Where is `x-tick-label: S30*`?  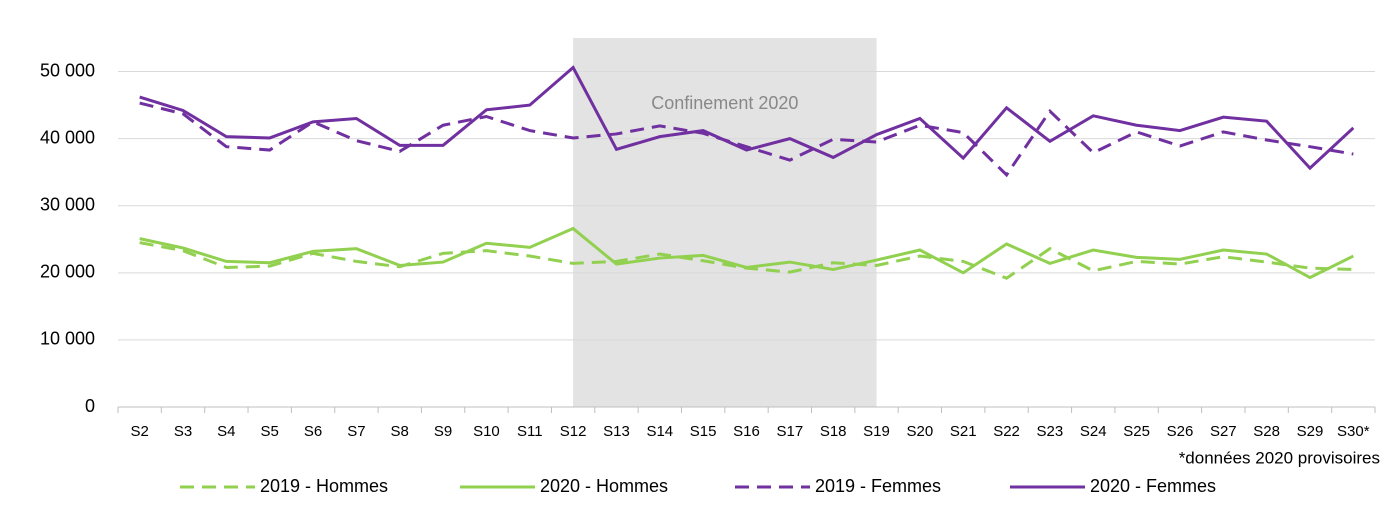 x-tick-label: S30* is located at coordinates (1353, 431).